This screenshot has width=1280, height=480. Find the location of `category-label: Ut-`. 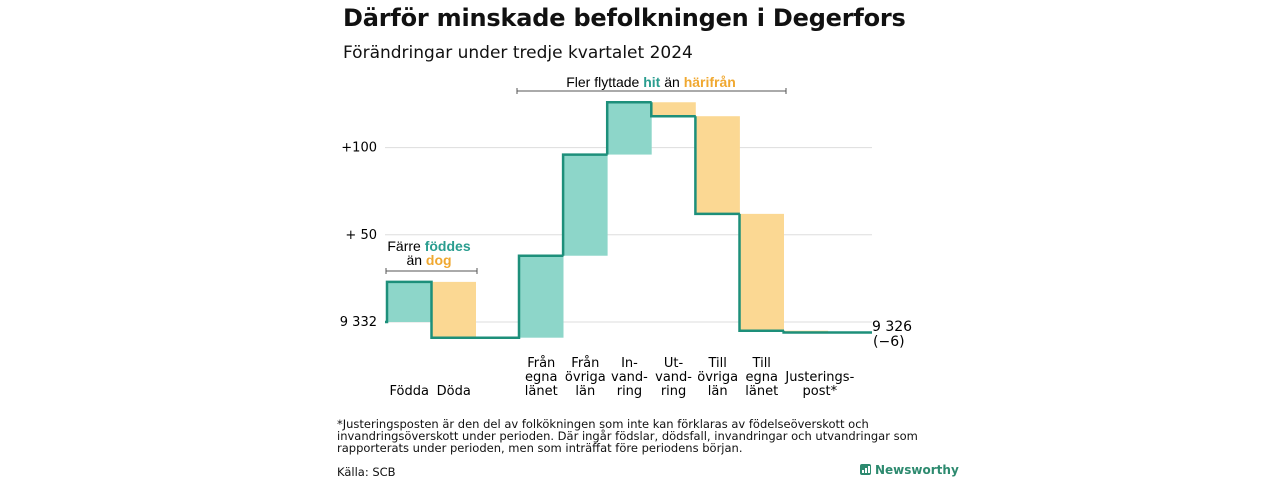

category-label: Ut- is located at coordinates (674, 363).